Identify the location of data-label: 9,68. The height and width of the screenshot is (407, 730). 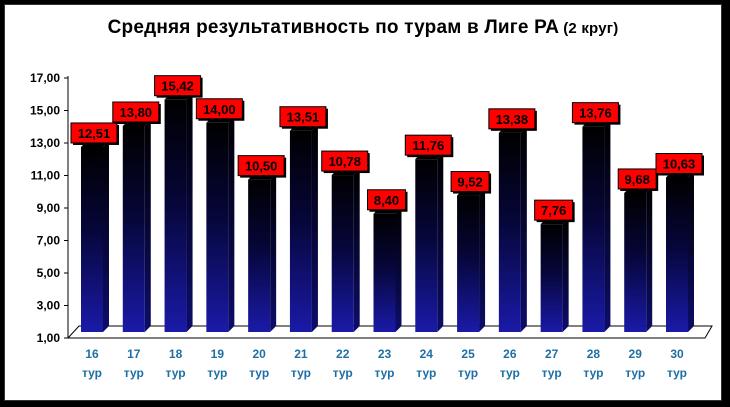
(637, 179).